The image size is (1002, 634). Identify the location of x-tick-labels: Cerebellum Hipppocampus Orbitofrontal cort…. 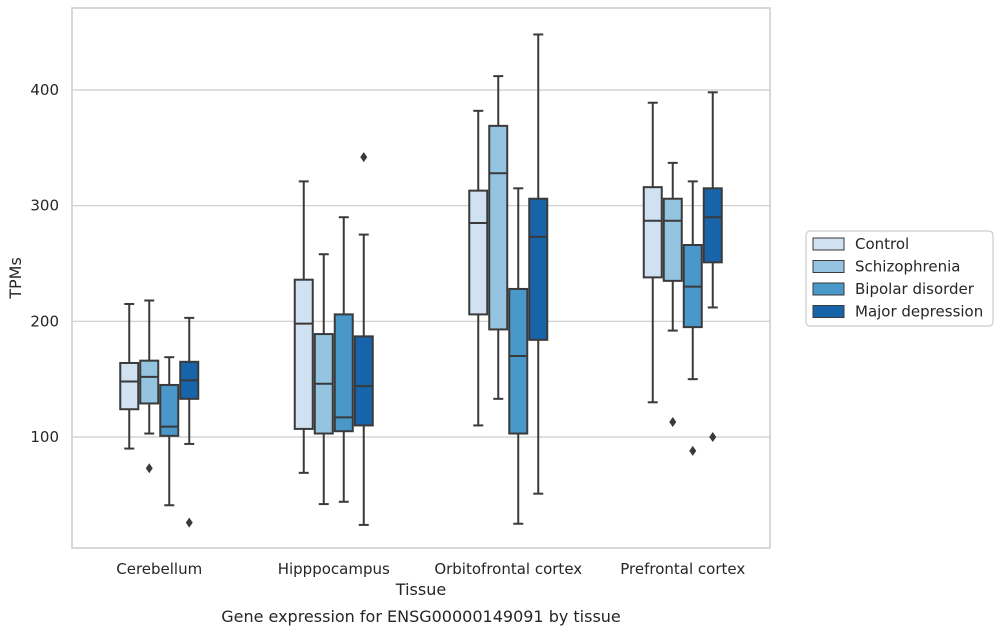
(430, 569).